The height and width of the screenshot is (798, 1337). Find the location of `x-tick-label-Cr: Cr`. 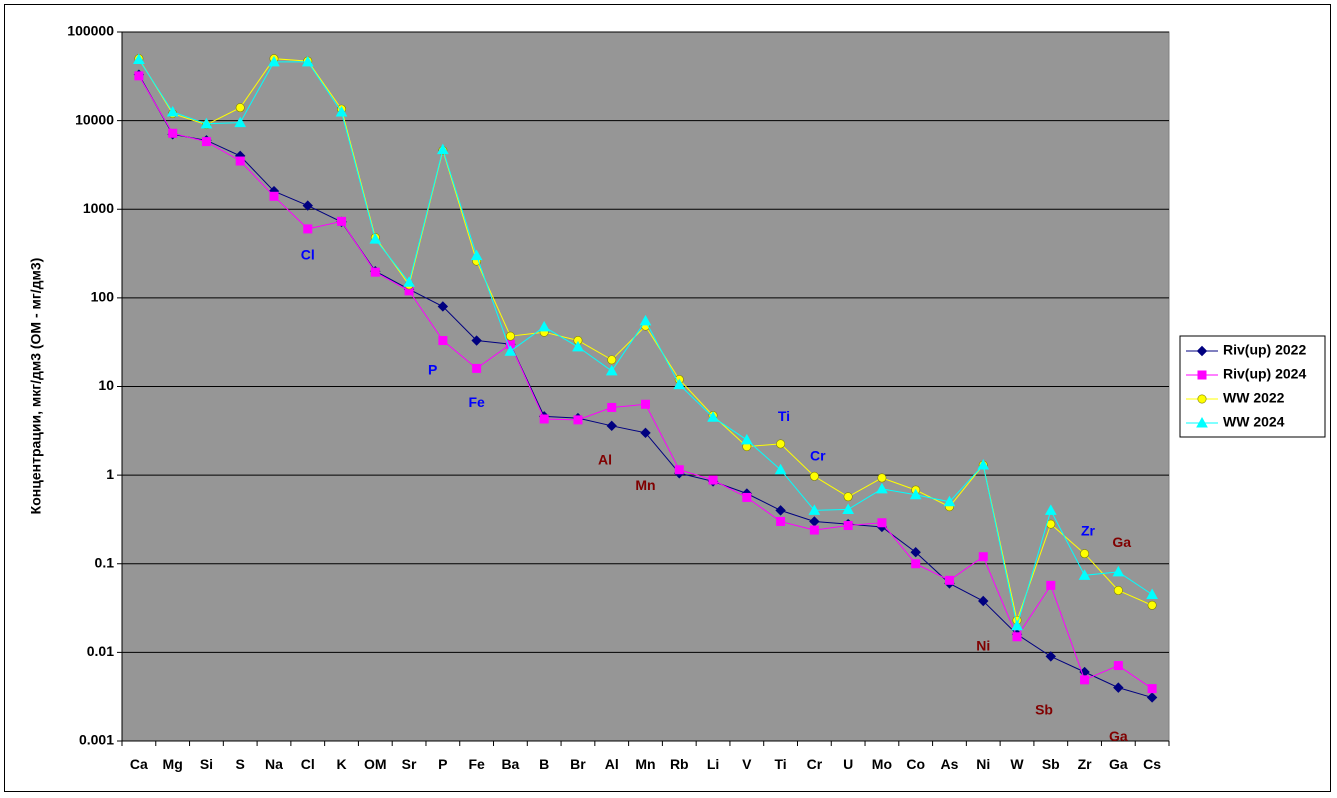

x-tick-label-Cr: Cr is located at coordinates (815, 764).